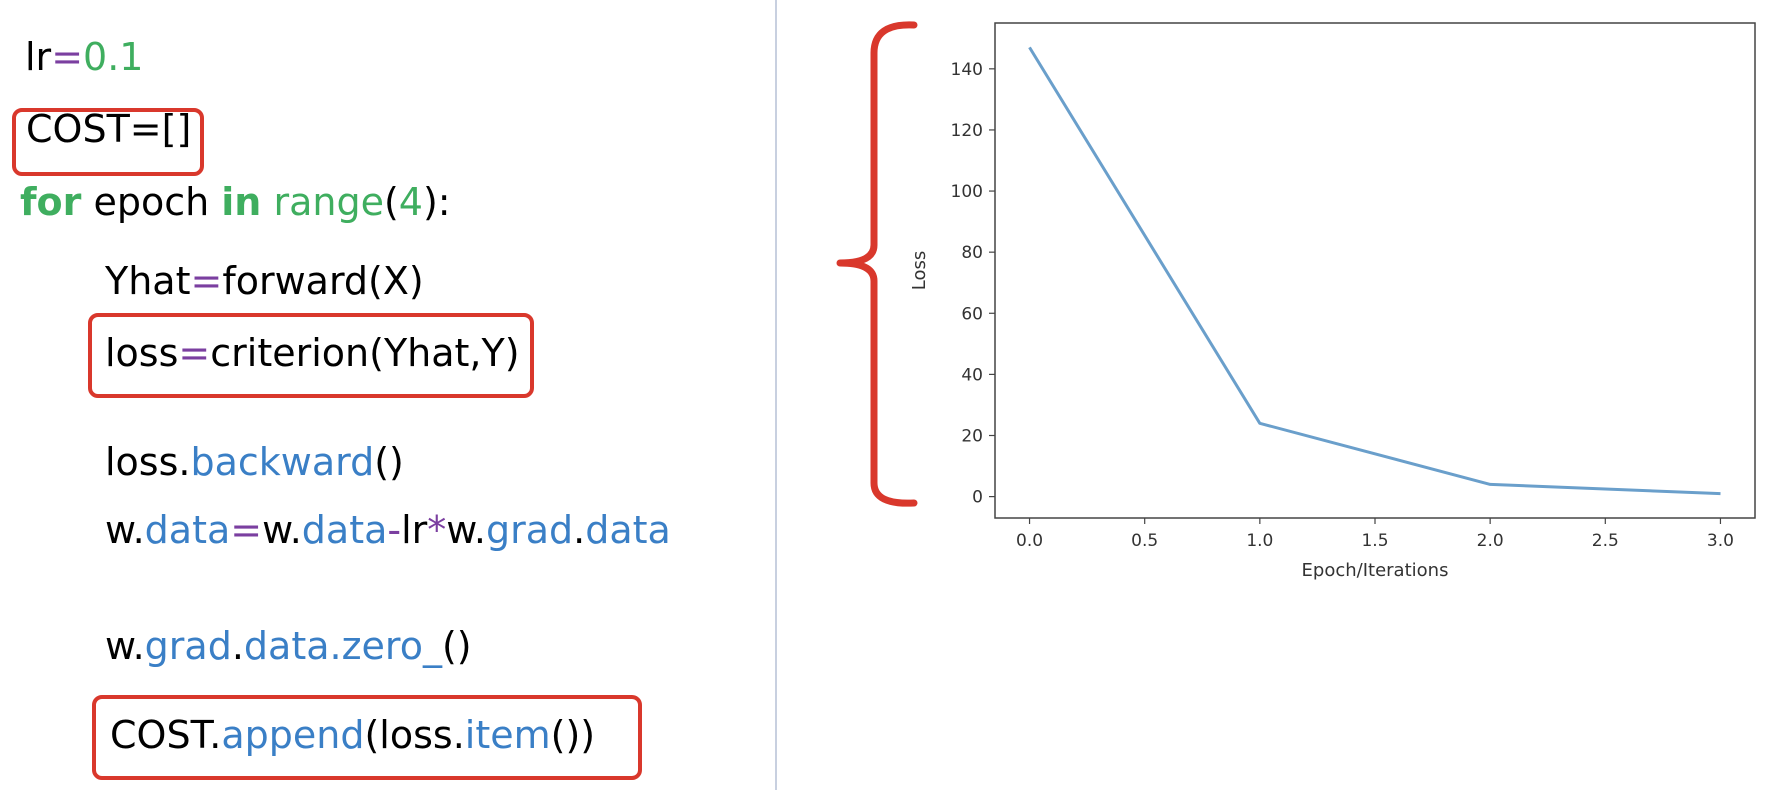 This screenshot has width=1769, height=790. Describe the element at coordinates (148, 462) in the screenshot. I see `code-token: loss.` at that location.